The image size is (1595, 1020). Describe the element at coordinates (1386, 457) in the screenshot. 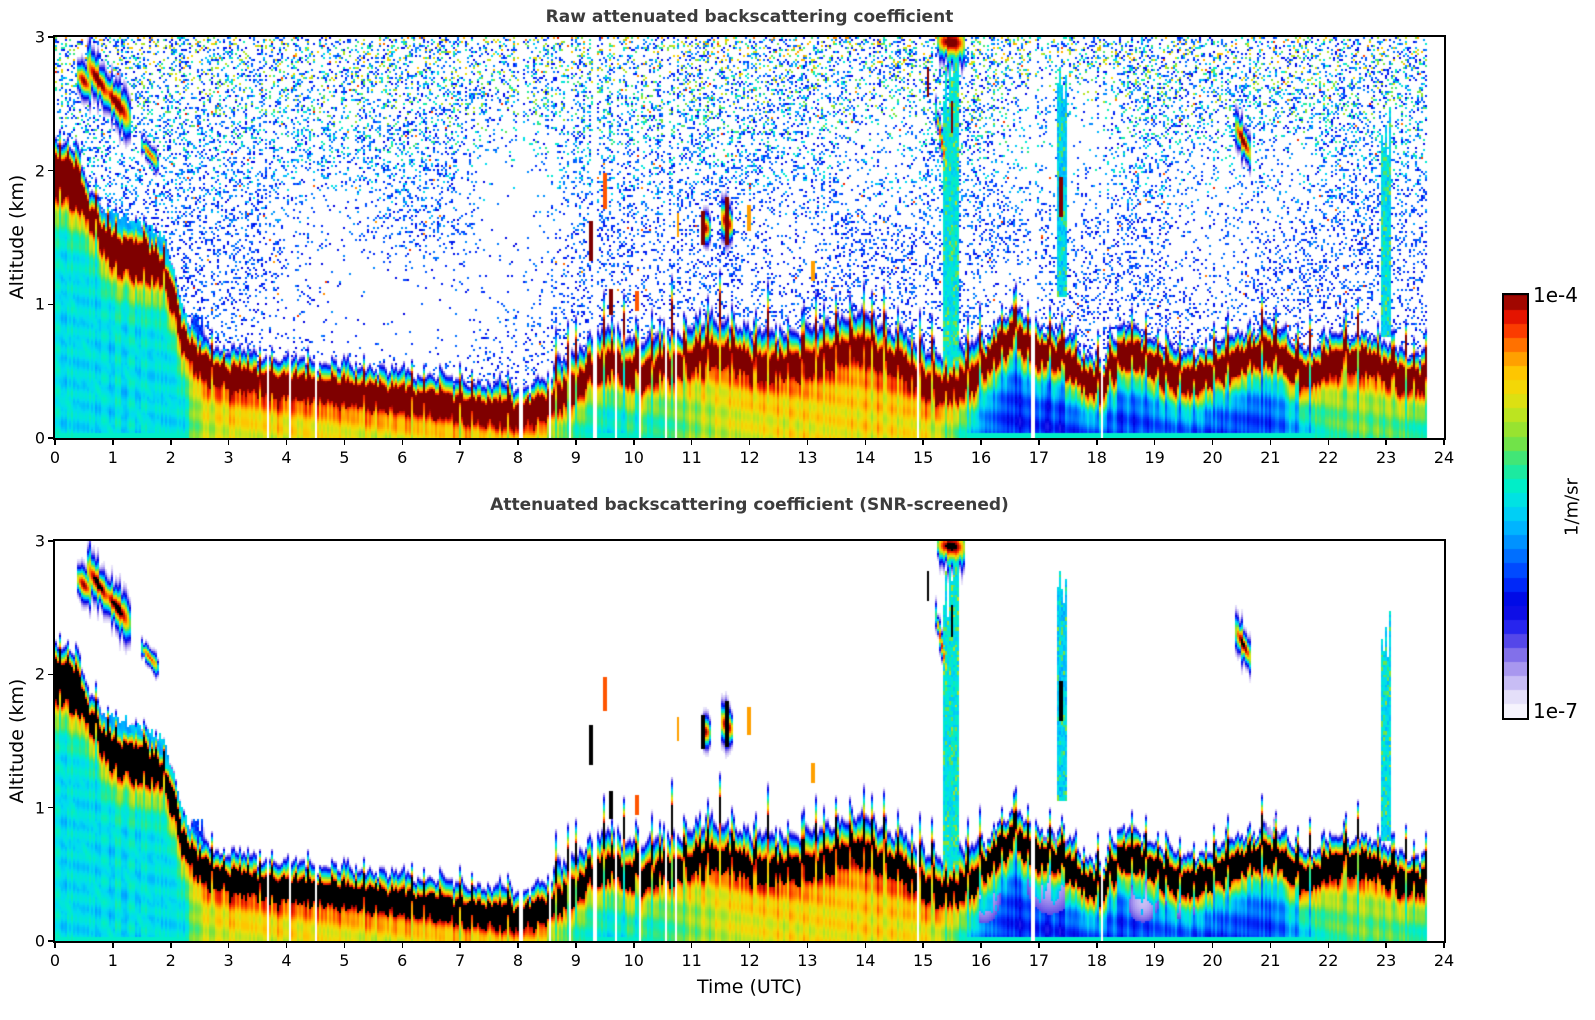

I see `x-tick-label: 23` at that location.